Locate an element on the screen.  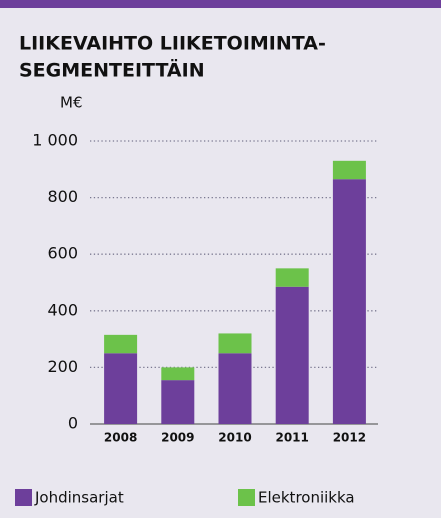
top-strip is located at coordinates (220, 4).